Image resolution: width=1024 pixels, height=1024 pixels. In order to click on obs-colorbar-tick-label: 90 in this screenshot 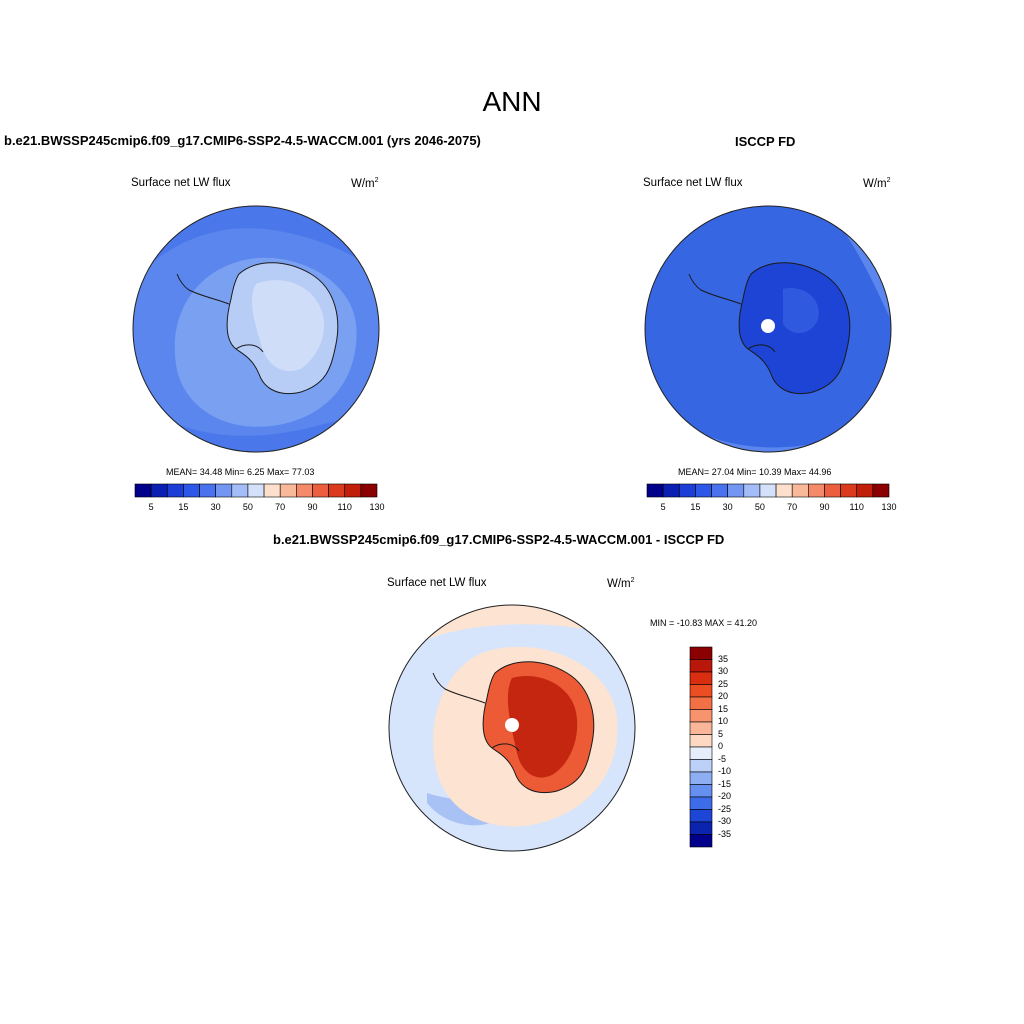, I will do `click(824, 507)`.